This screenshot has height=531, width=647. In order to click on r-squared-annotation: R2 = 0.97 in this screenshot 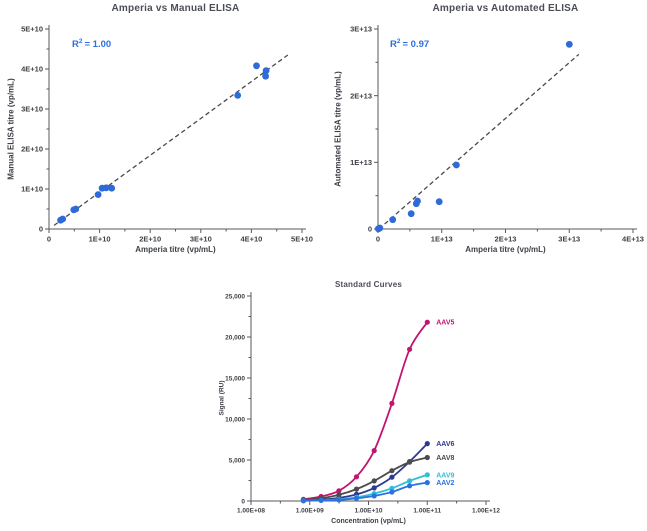, I will do `click(409, 44)`.